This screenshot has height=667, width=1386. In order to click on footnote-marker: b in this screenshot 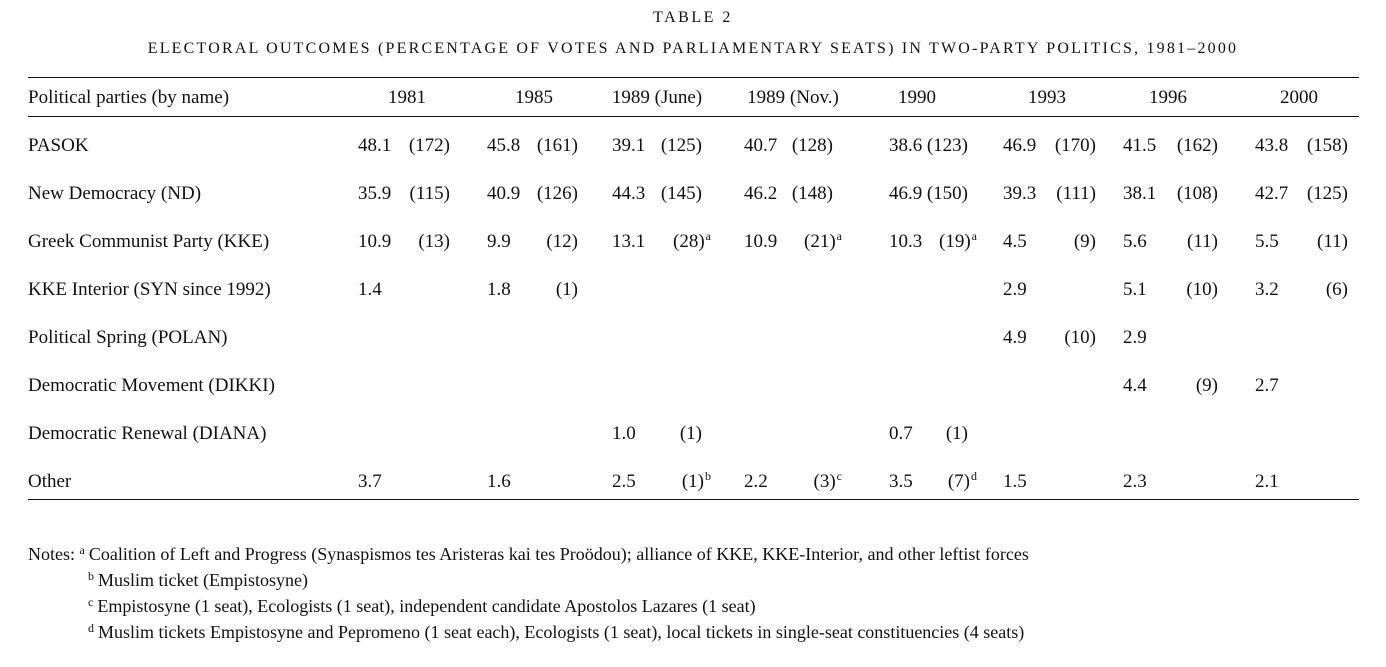, I will do `click(708, 476)`.